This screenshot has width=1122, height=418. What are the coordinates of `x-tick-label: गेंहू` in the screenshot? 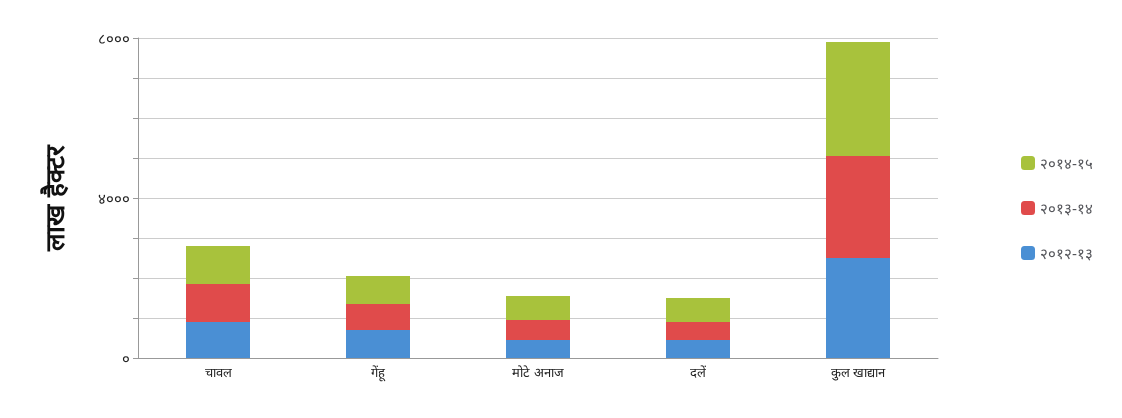 It's located at (378, 373).